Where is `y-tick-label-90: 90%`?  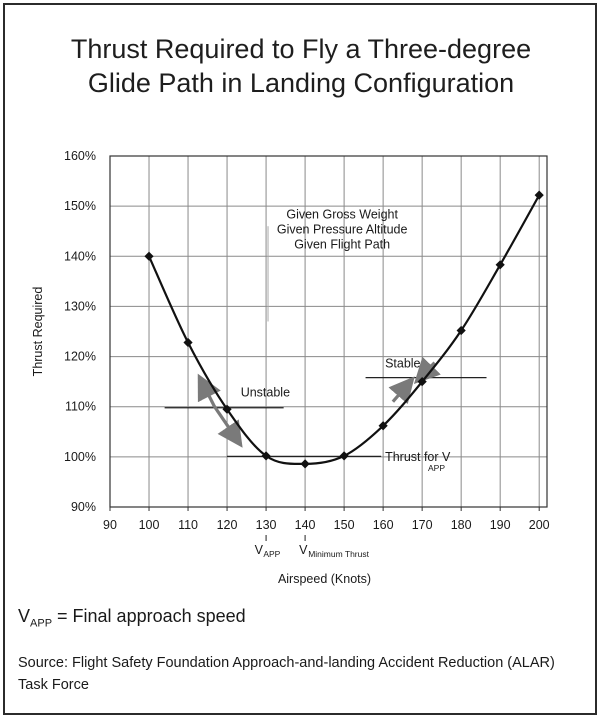
y-tick-label-90: 90% is located at coordinates (83, 507).